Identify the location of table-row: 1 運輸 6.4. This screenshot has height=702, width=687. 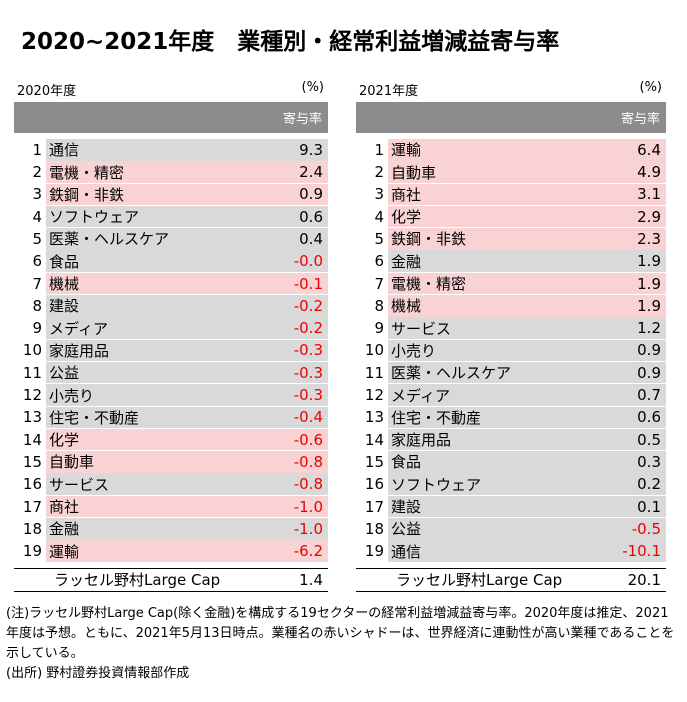
(511, 150).